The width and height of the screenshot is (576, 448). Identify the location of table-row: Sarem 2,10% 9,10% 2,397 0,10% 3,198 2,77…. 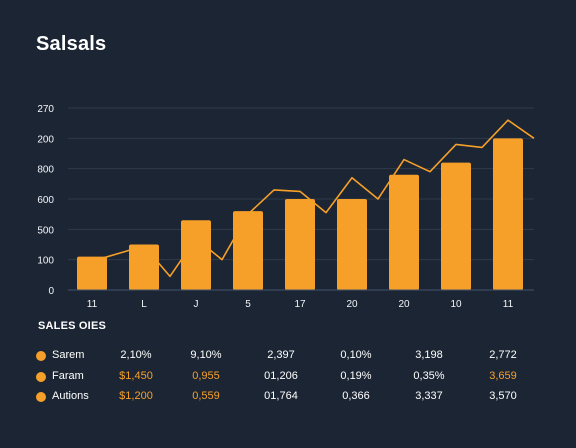
(296, 357).